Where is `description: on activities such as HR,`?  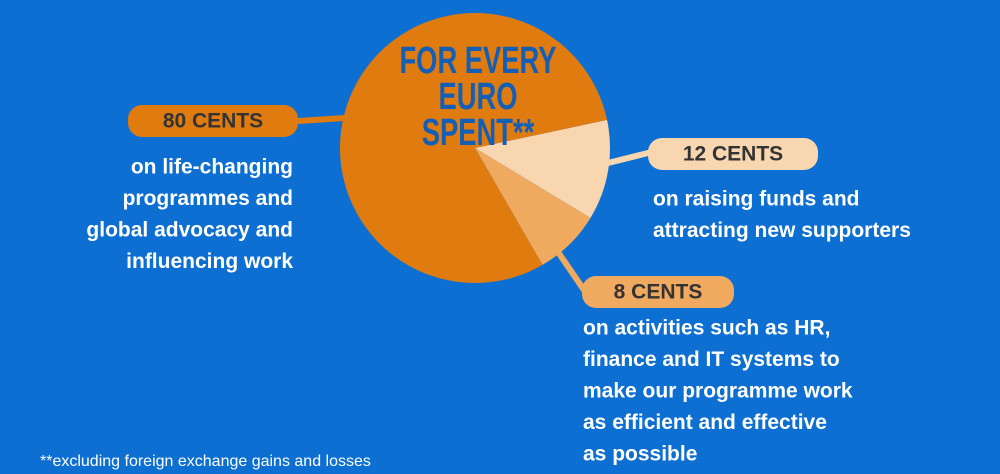
description: on activities such as HR, is located at coordinates (706, 328).